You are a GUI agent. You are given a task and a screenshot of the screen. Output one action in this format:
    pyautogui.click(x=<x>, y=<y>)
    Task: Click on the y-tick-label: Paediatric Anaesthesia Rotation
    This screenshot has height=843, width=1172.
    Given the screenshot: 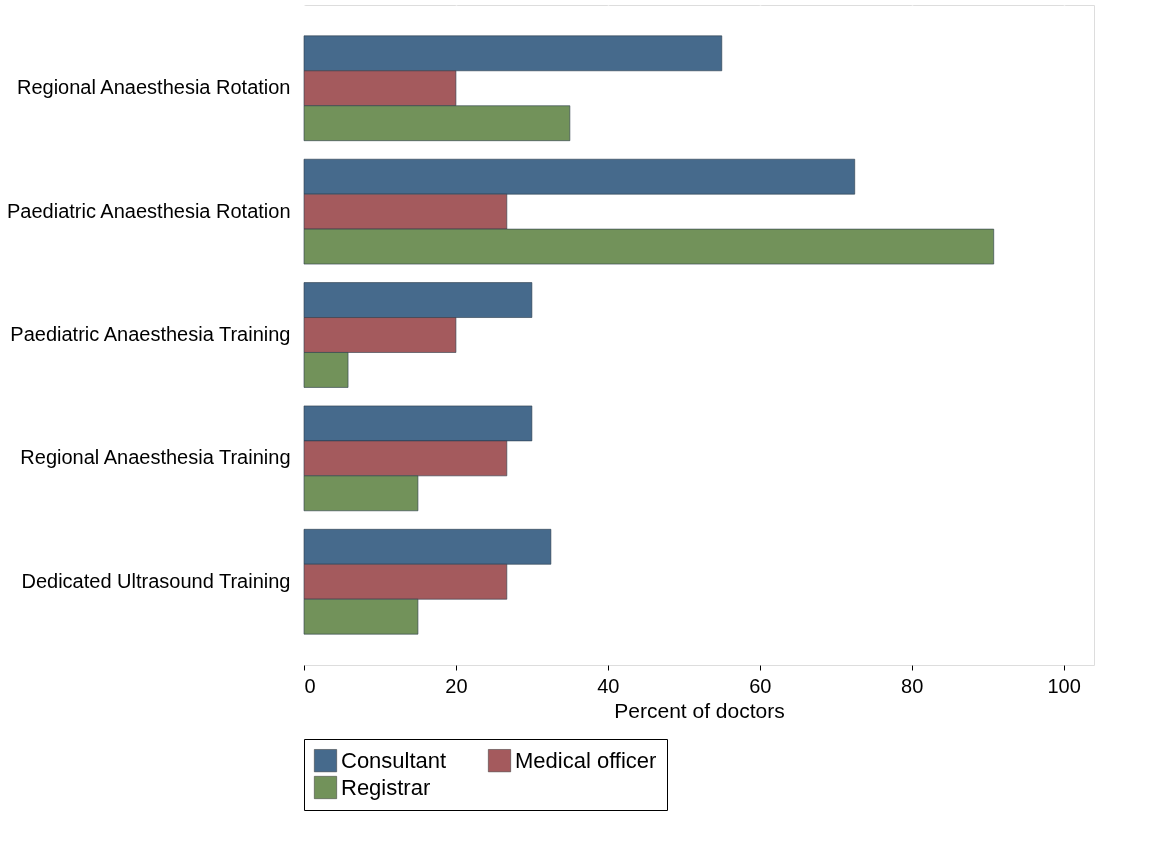 What is the action you would take?
    pyautogui.click(x=148, y=210)
    